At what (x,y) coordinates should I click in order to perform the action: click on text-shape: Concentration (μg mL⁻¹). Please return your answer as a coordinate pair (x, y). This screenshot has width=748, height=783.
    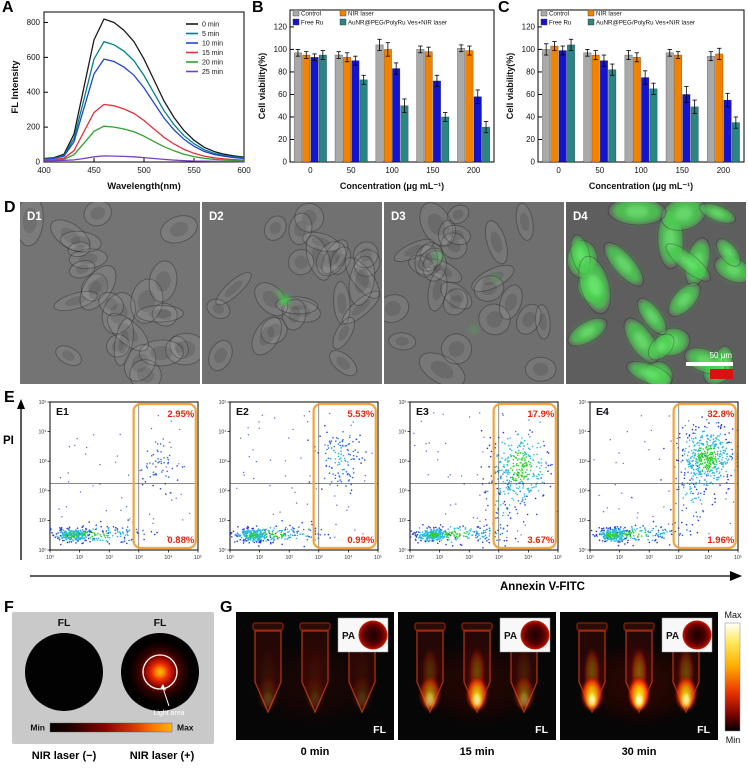
    Looking at the image, I should click on (392, 186).